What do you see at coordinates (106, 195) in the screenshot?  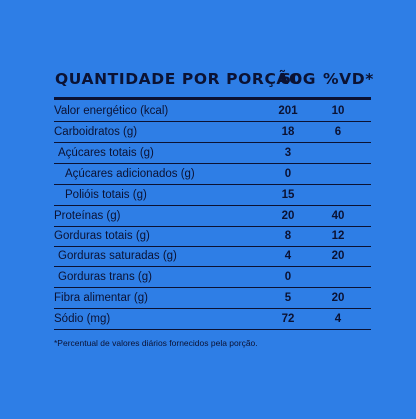 I see `row-label: Polióis totais (g)` at bounding box center [106, 195].